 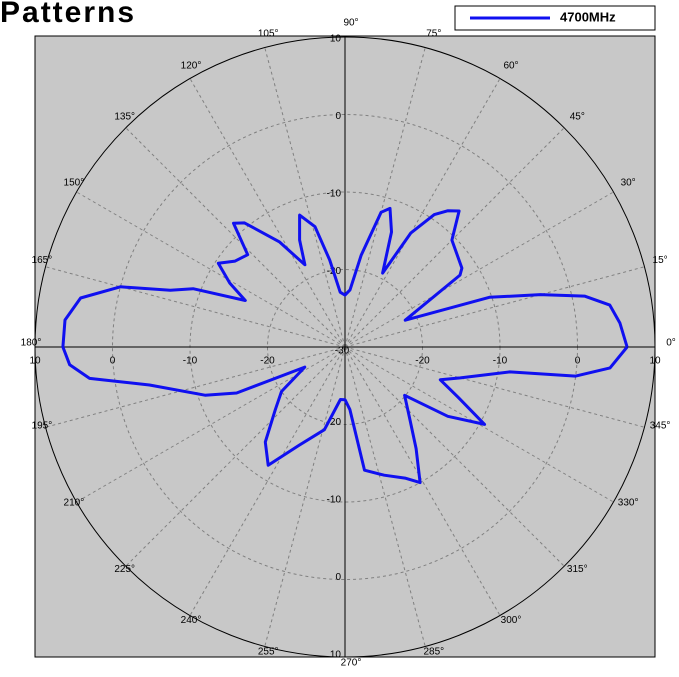 I want to click on angle-label: 345°, so click(x=660, y=425).